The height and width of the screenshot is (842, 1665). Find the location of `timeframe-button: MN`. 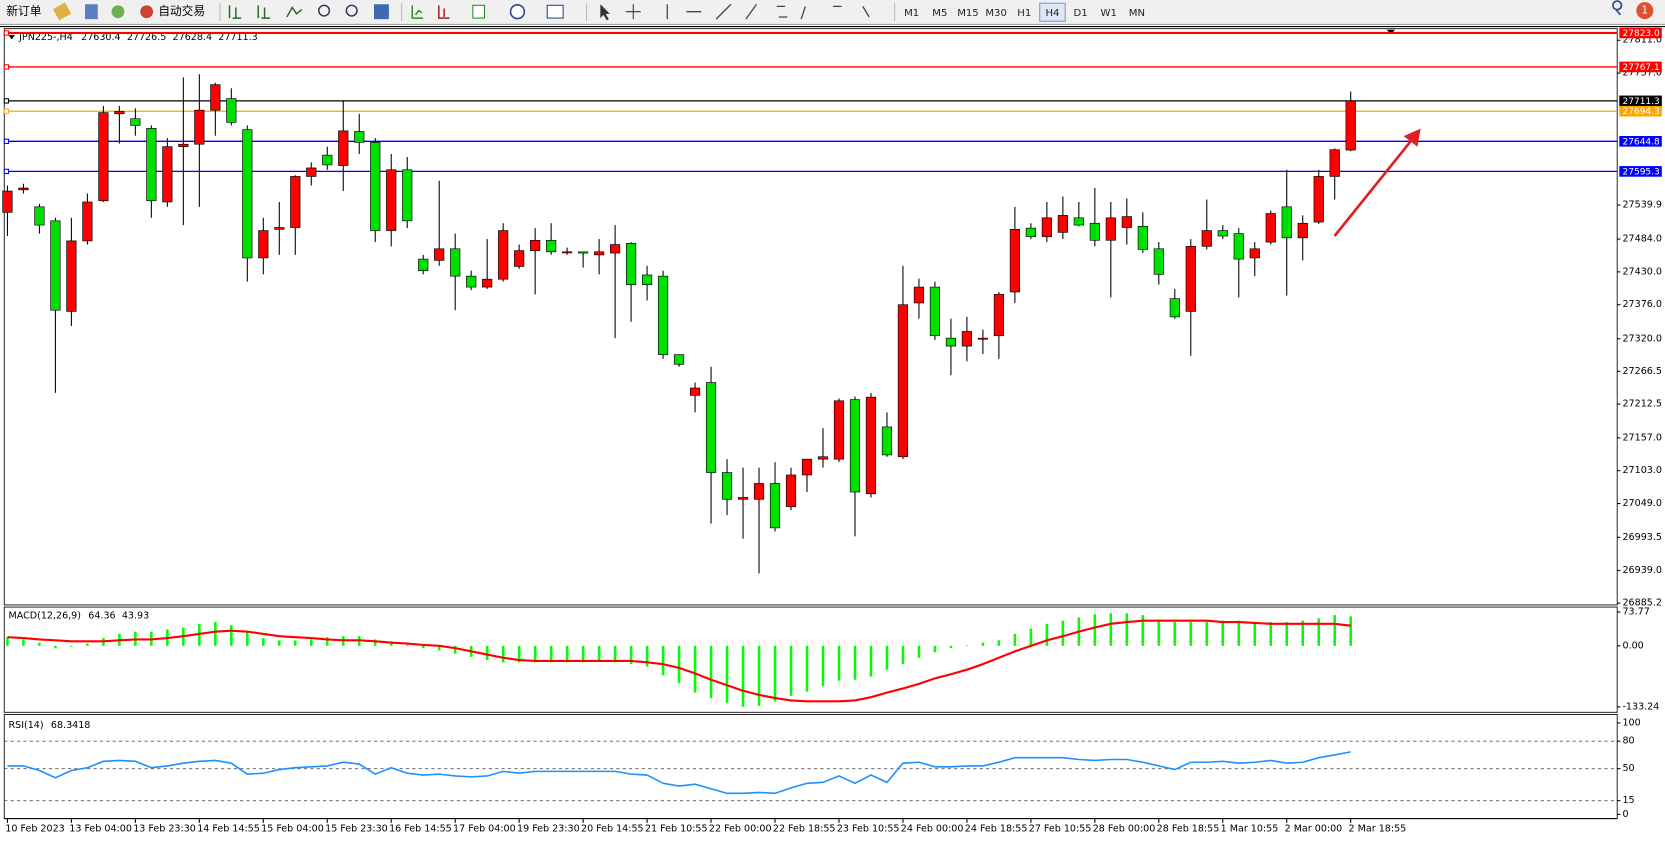

timeframe-button: MN is located at coordinates (1137, 13).